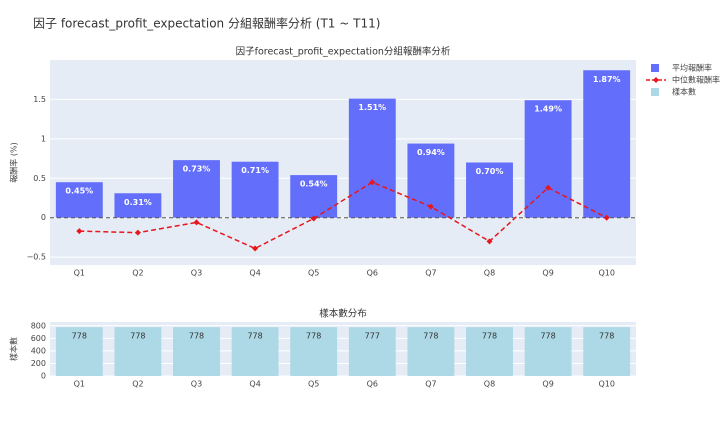 The width and height of the screenshot is (728, 424). I want to click on data-label: 0.70%, so click(490, 171).